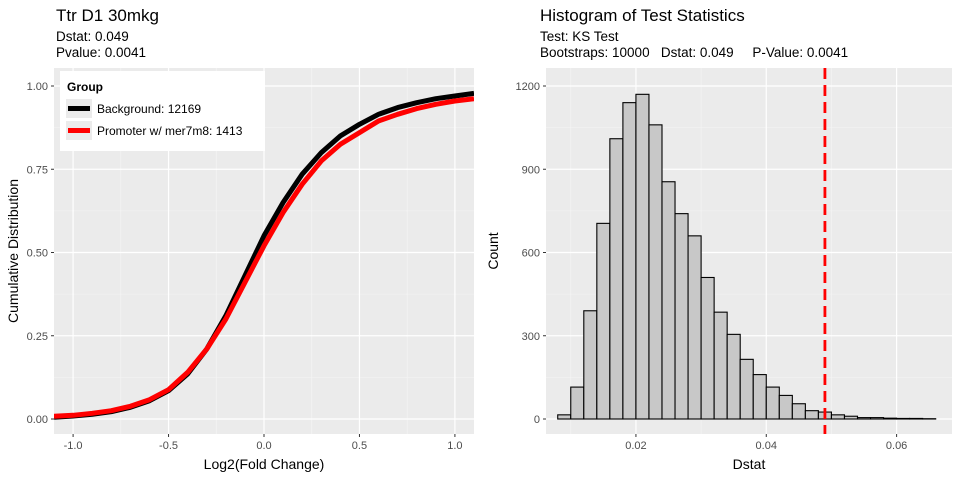  I want to click on ecdf-x-axis: -1.0 -0.5 0.0 0.5 1.0, so click(263, 443).